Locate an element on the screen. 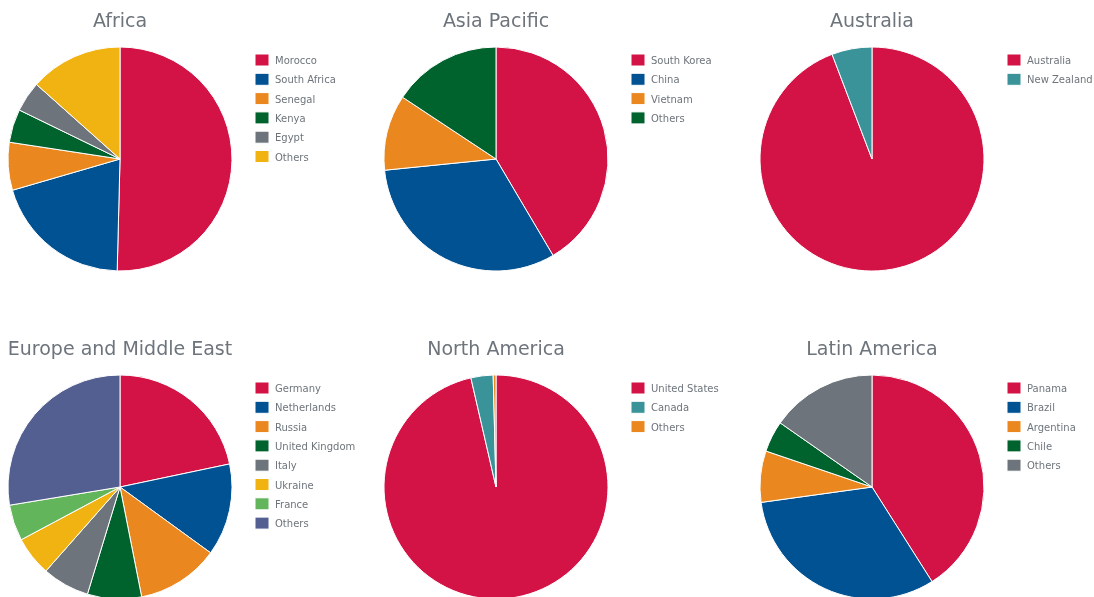 The height and width of the screenshot is (597, 1094). chart-title: Africa is located at coordinates (120, 20).